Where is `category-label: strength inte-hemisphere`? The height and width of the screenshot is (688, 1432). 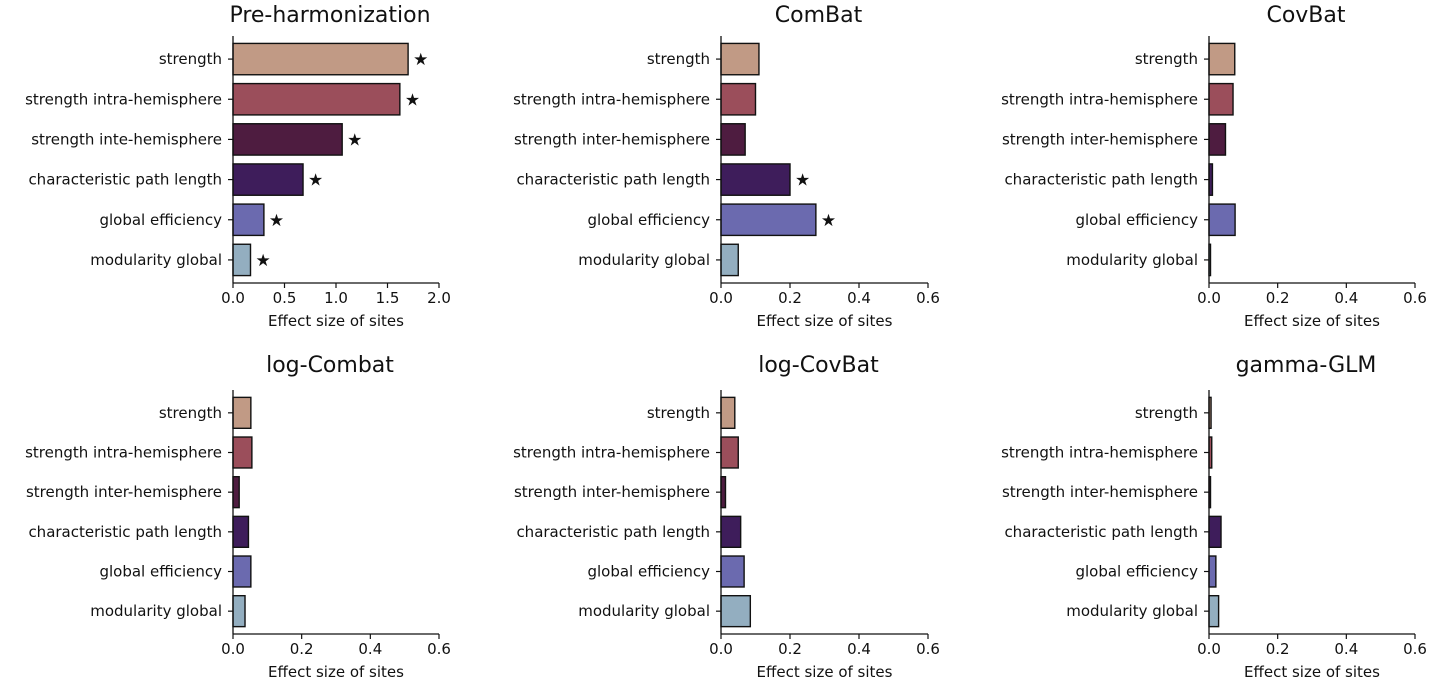 category-label: strength inte-hemisphere is located at coordinates (126, 139).